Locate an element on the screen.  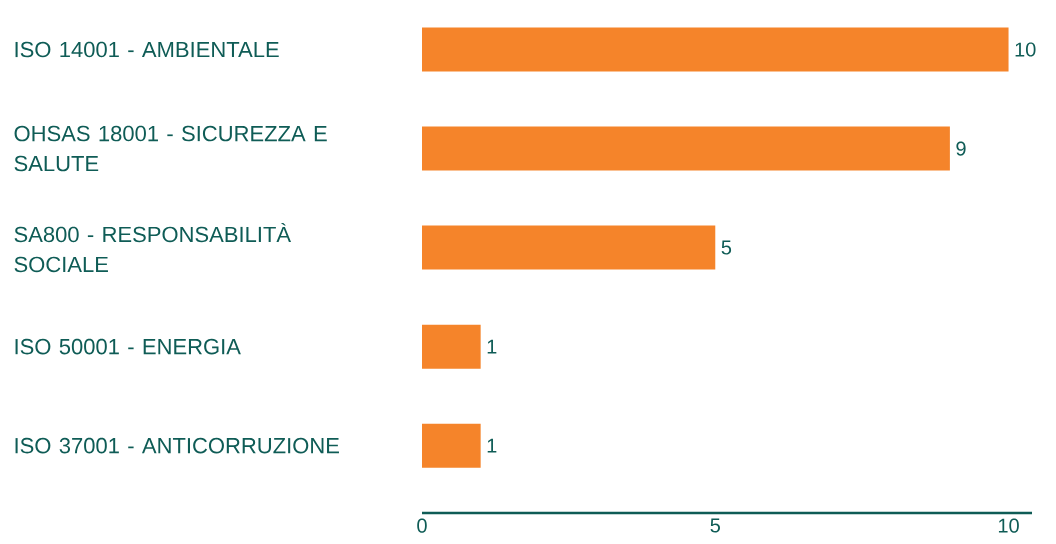
data-label: 10 is located at coordinates (1025, 49).